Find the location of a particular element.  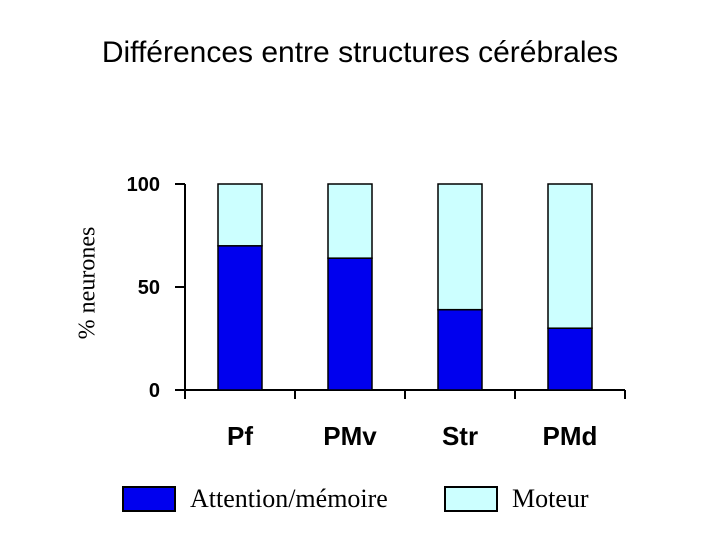

x-tick-label-str: Str is located at coordinates (460, 436).